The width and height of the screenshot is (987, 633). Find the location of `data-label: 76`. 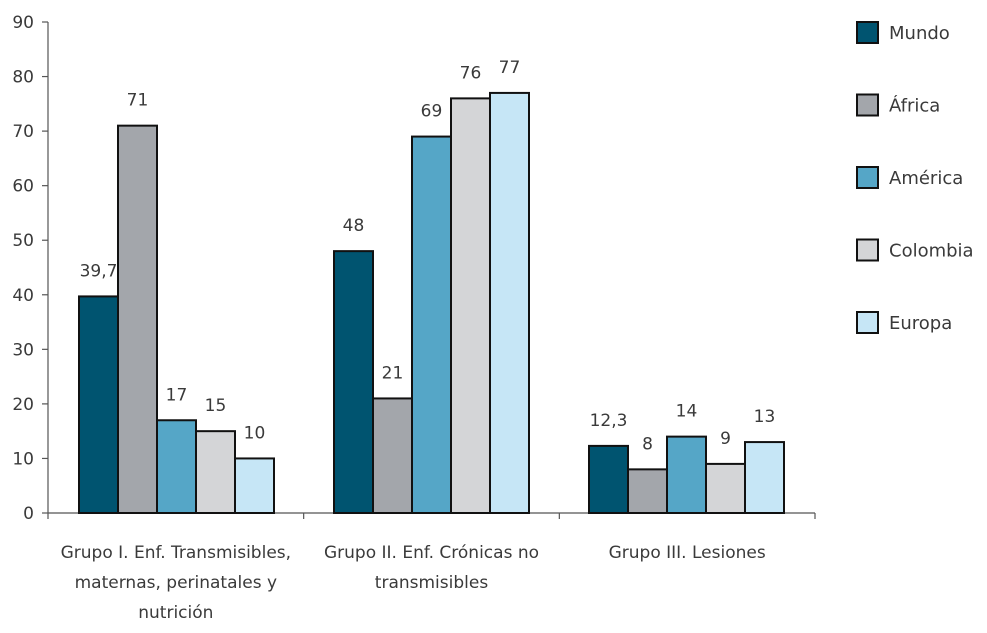

data-label: 76 is located at coordinates (471, 73).